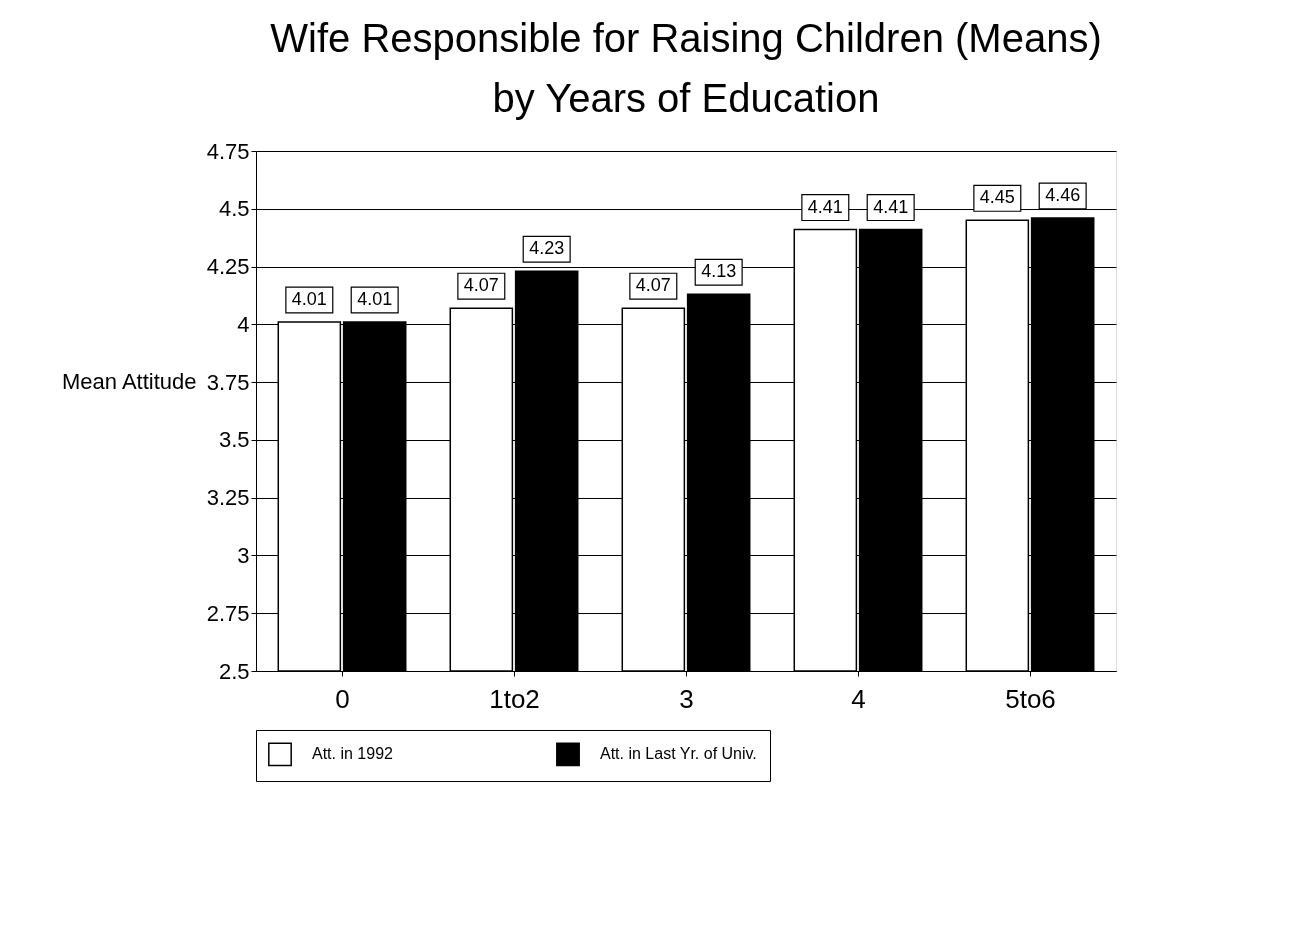 The width and height of the screenshot is (1292, 948). Describe the element at coordinates (858, 698) in the screenshot. I see `x-tick-label: 4` at that location.